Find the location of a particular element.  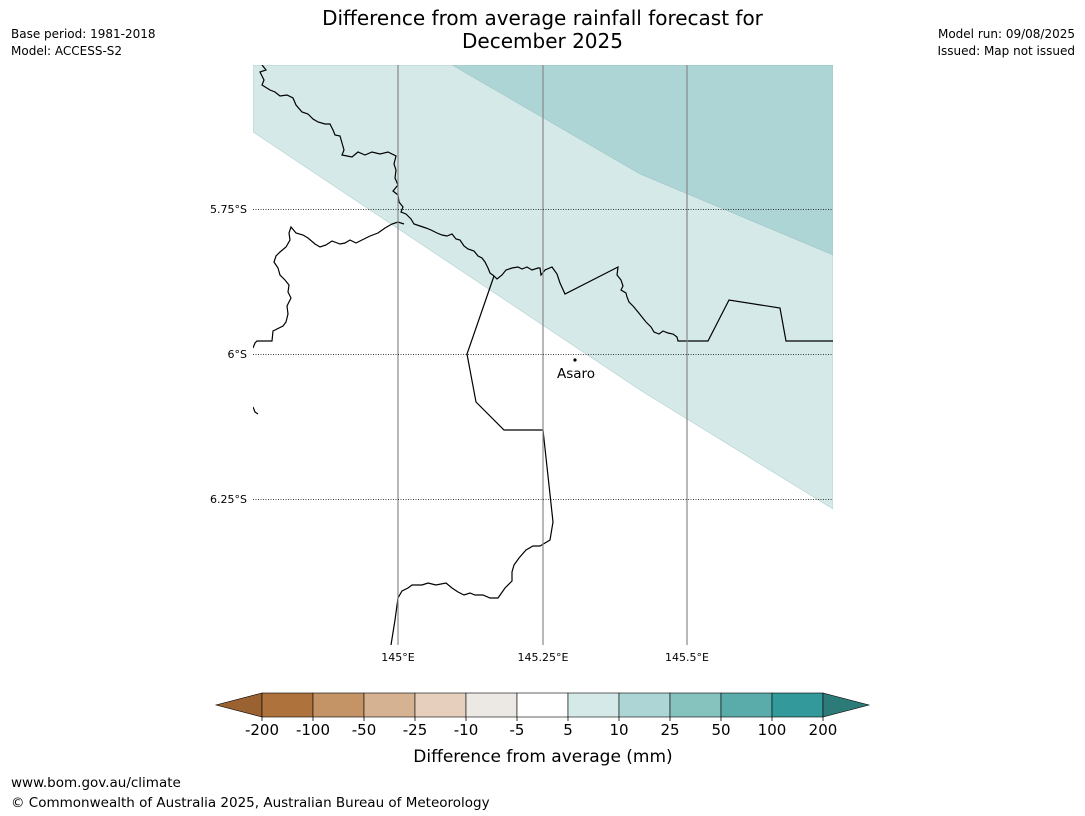

colorbar-tick-label: -50 is located at coordinates (364, 730).